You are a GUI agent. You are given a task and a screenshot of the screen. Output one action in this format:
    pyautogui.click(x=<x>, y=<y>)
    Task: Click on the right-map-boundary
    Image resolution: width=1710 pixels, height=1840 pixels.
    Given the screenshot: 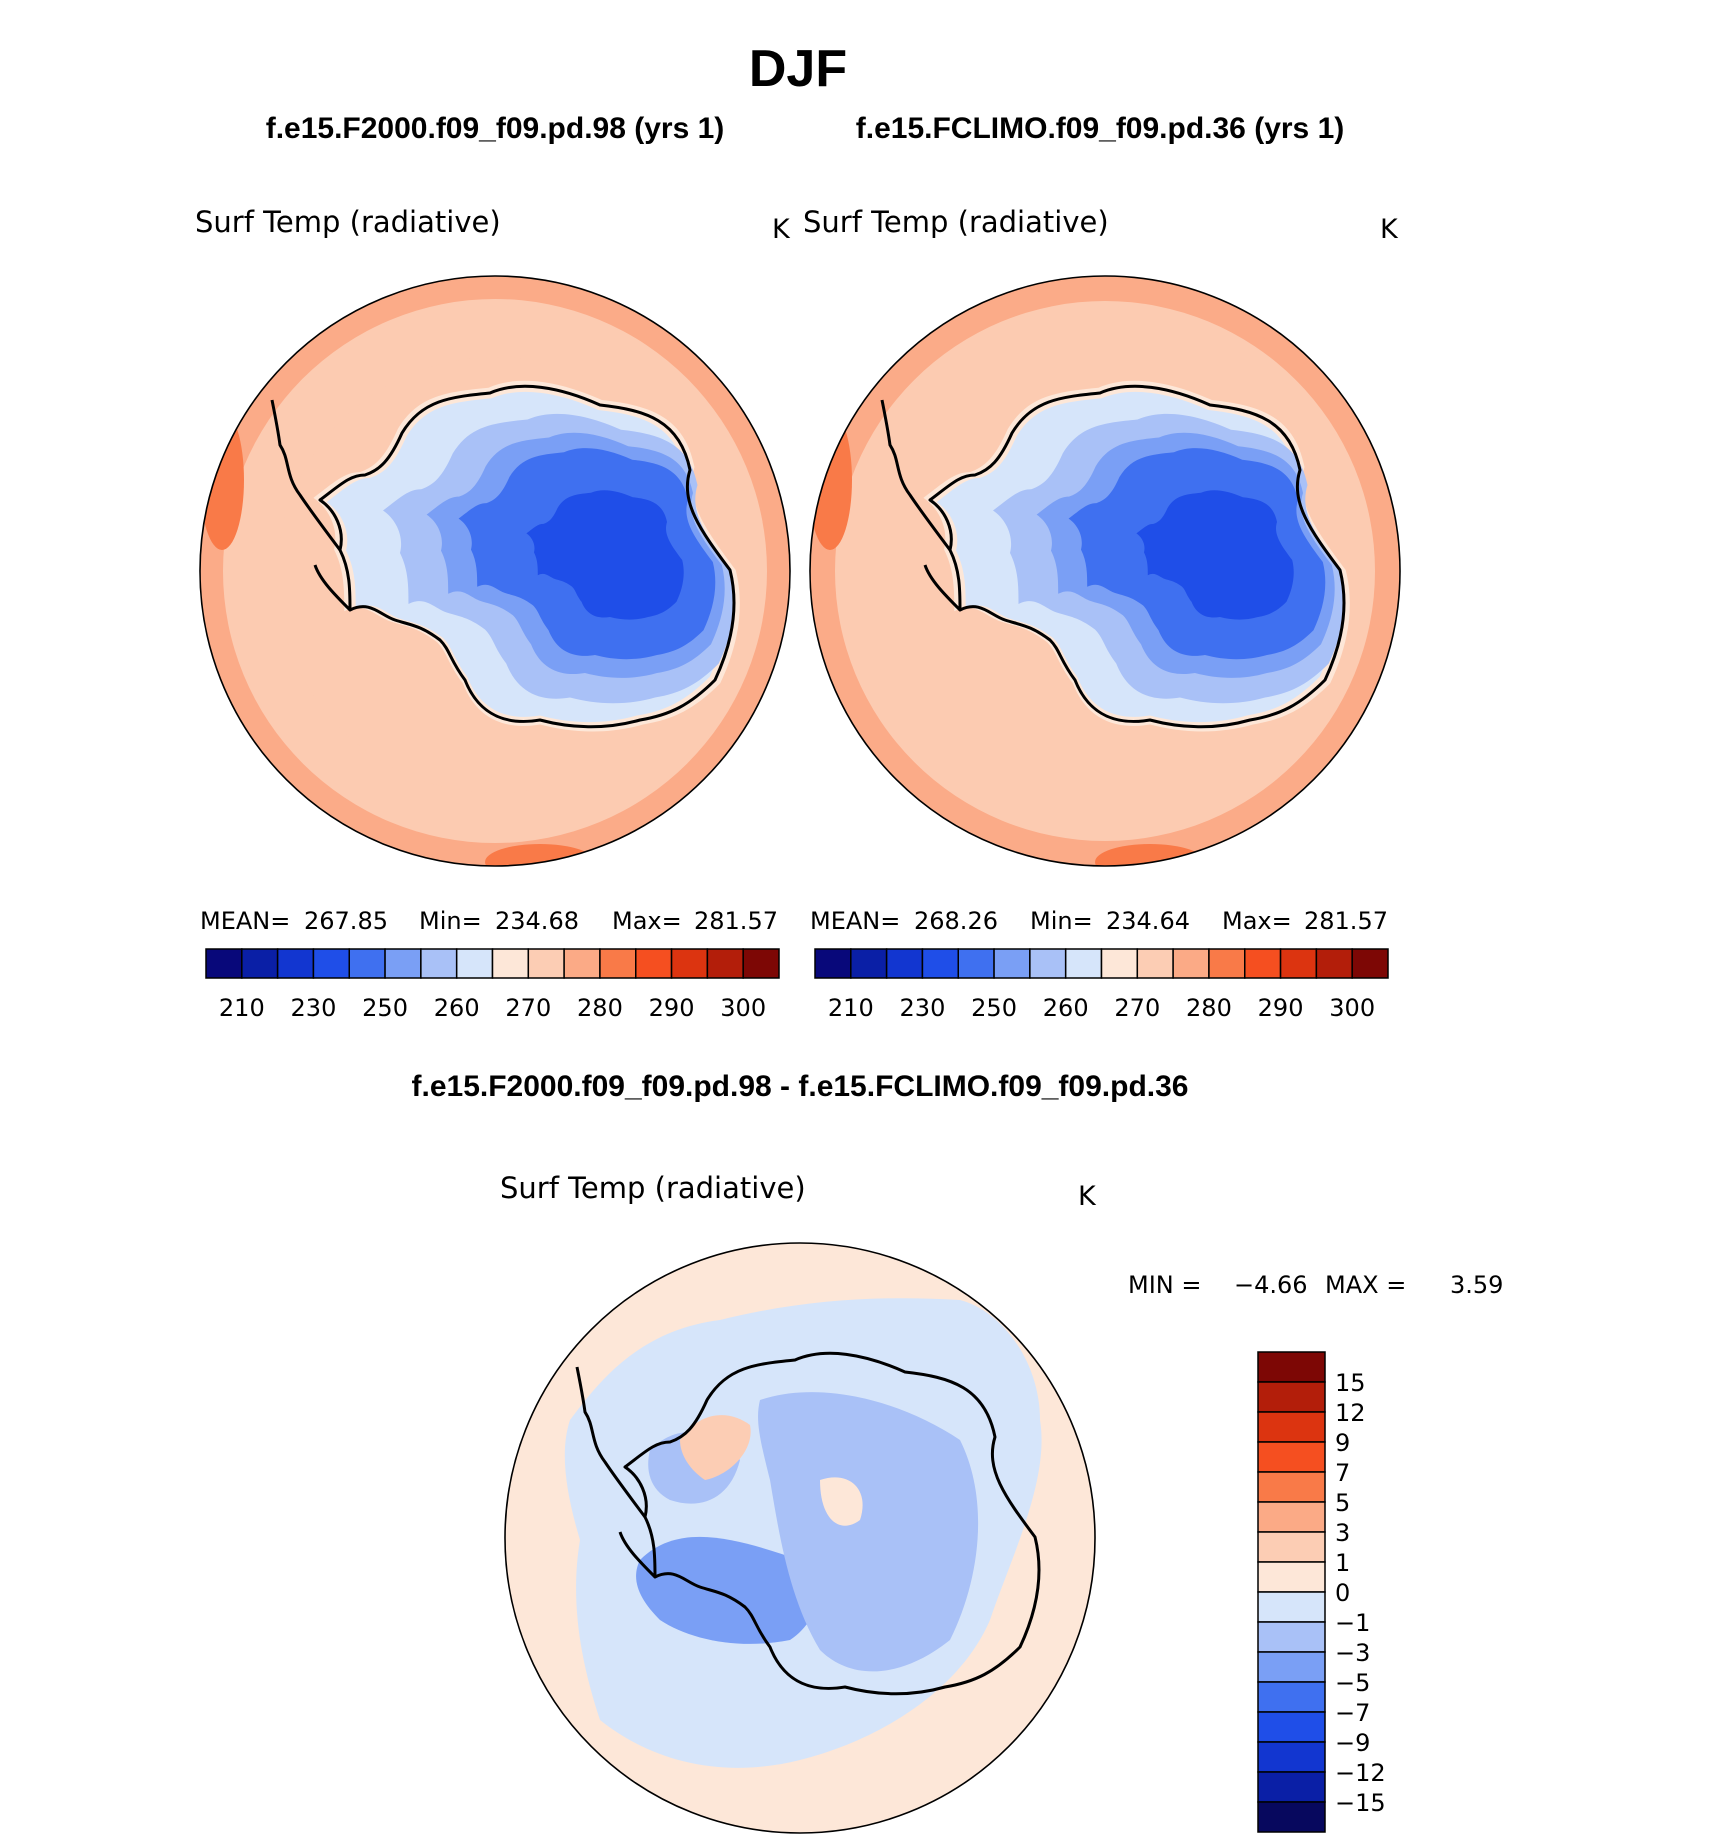 What is the action you would take?
    pyautogui.click(x=1105, y=571)
    